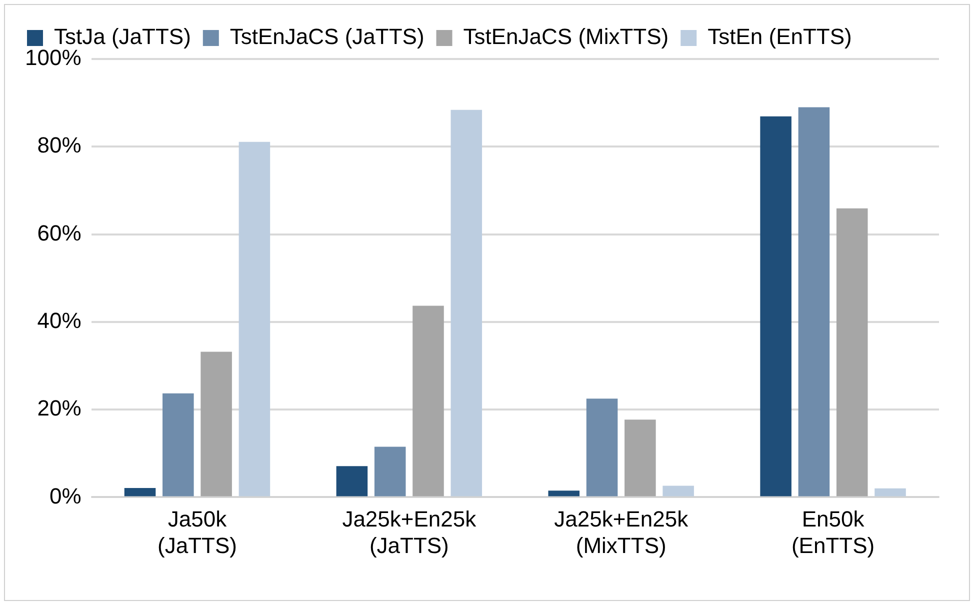  I want to click on legend-label: TstEnJaCS (JaTTS), so click(327, 37).